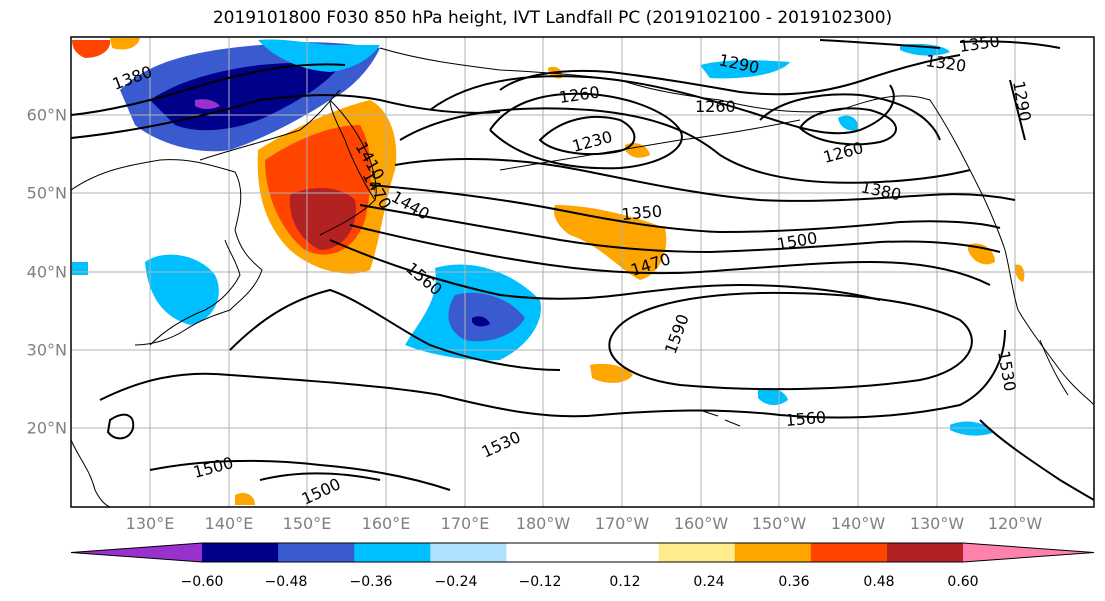  I want to click on colorbar-tick-label: −0.24, so click(456, 582).